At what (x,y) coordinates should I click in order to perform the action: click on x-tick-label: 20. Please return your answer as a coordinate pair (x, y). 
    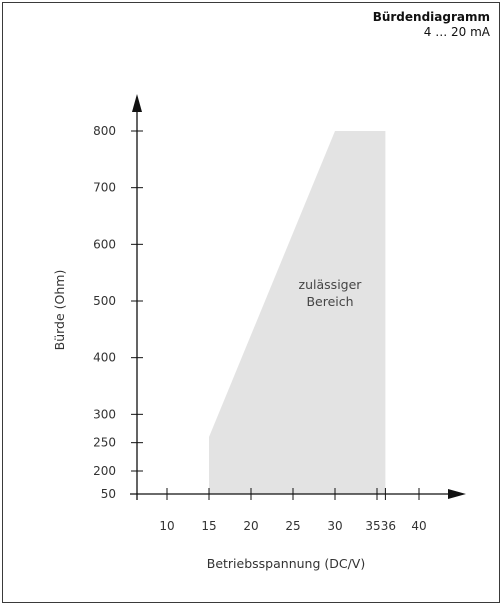
    Looking at the image, I should click on (250, 526).